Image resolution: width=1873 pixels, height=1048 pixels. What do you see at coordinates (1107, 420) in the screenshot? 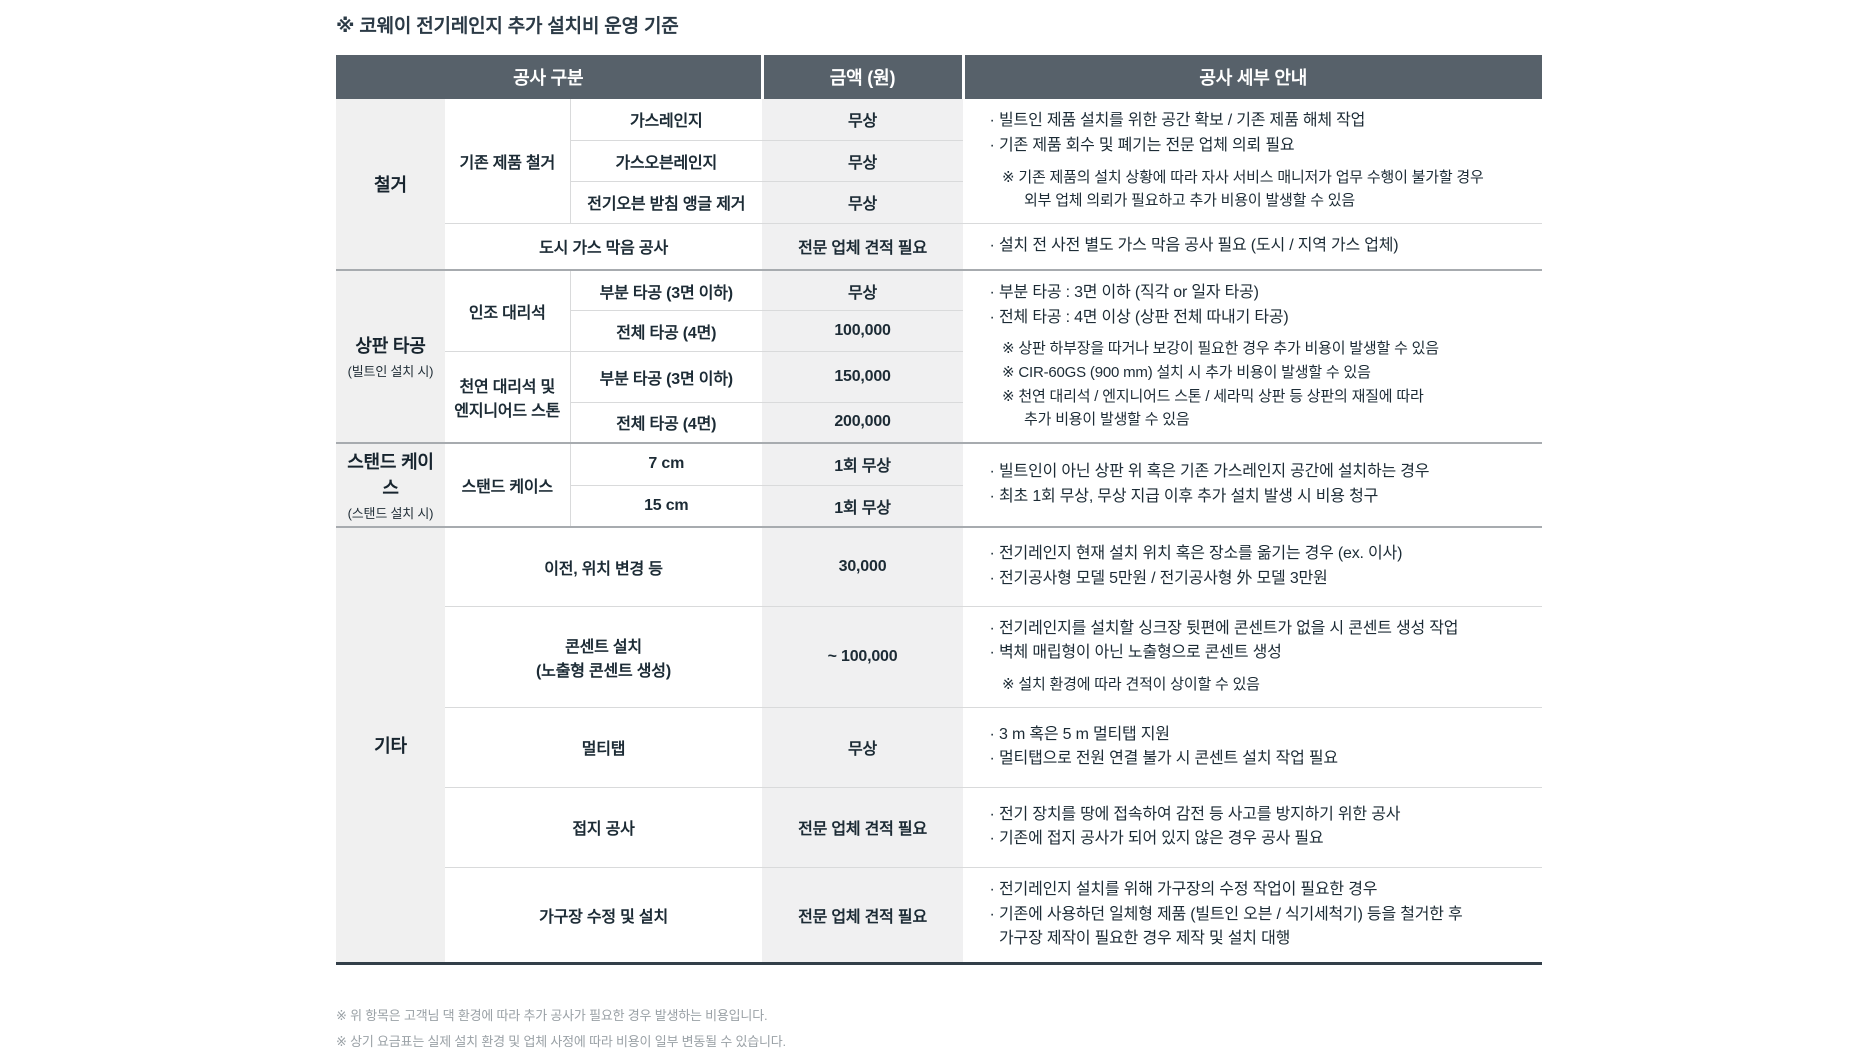
I see `detail-note-continued: 추가 비용이 발생할 수 있음` at bounding box center [1107, 420].